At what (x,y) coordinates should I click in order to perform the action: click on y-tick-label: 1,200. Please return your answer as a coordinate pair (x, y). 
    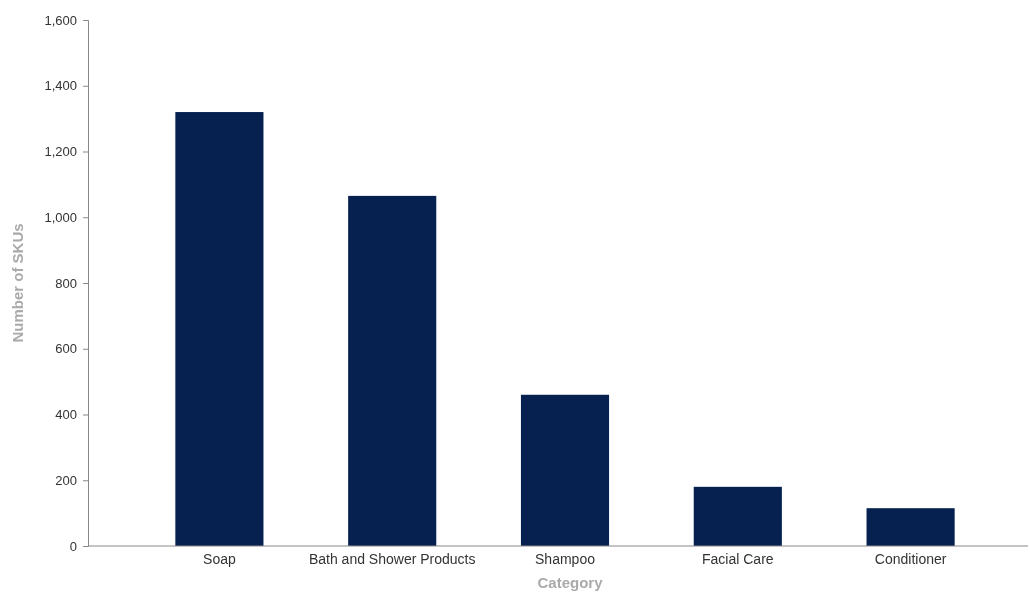
    Looking at the image, I should click on (60, 152).